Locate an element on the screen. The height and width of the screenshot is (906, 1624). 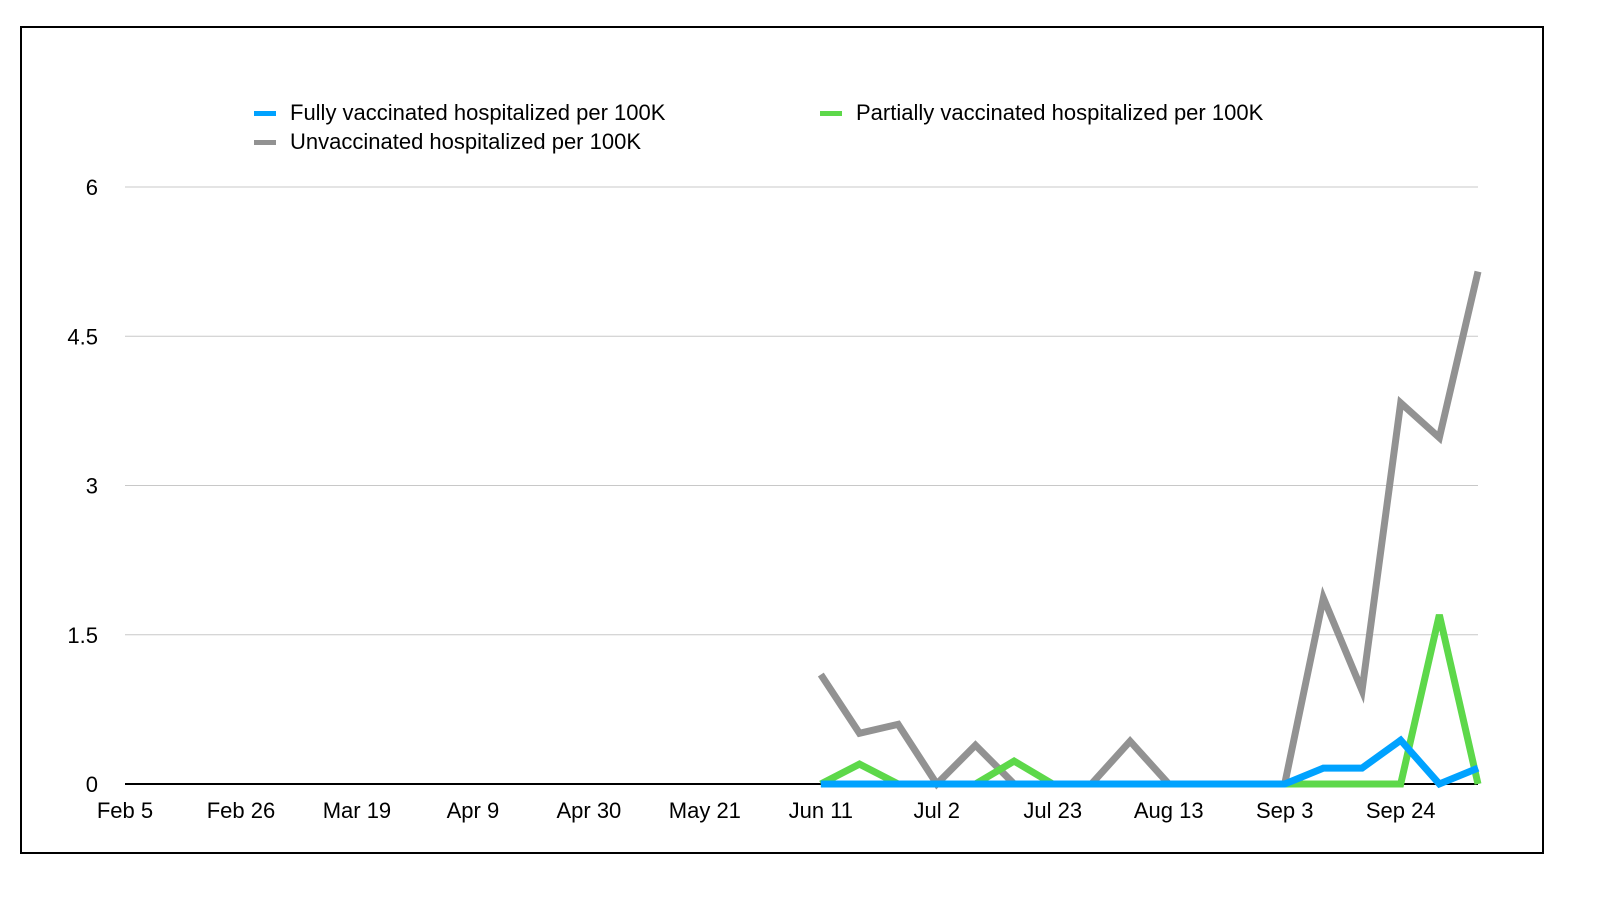
x-tick-label: Jun 11 is located at coordinates (821, 810).